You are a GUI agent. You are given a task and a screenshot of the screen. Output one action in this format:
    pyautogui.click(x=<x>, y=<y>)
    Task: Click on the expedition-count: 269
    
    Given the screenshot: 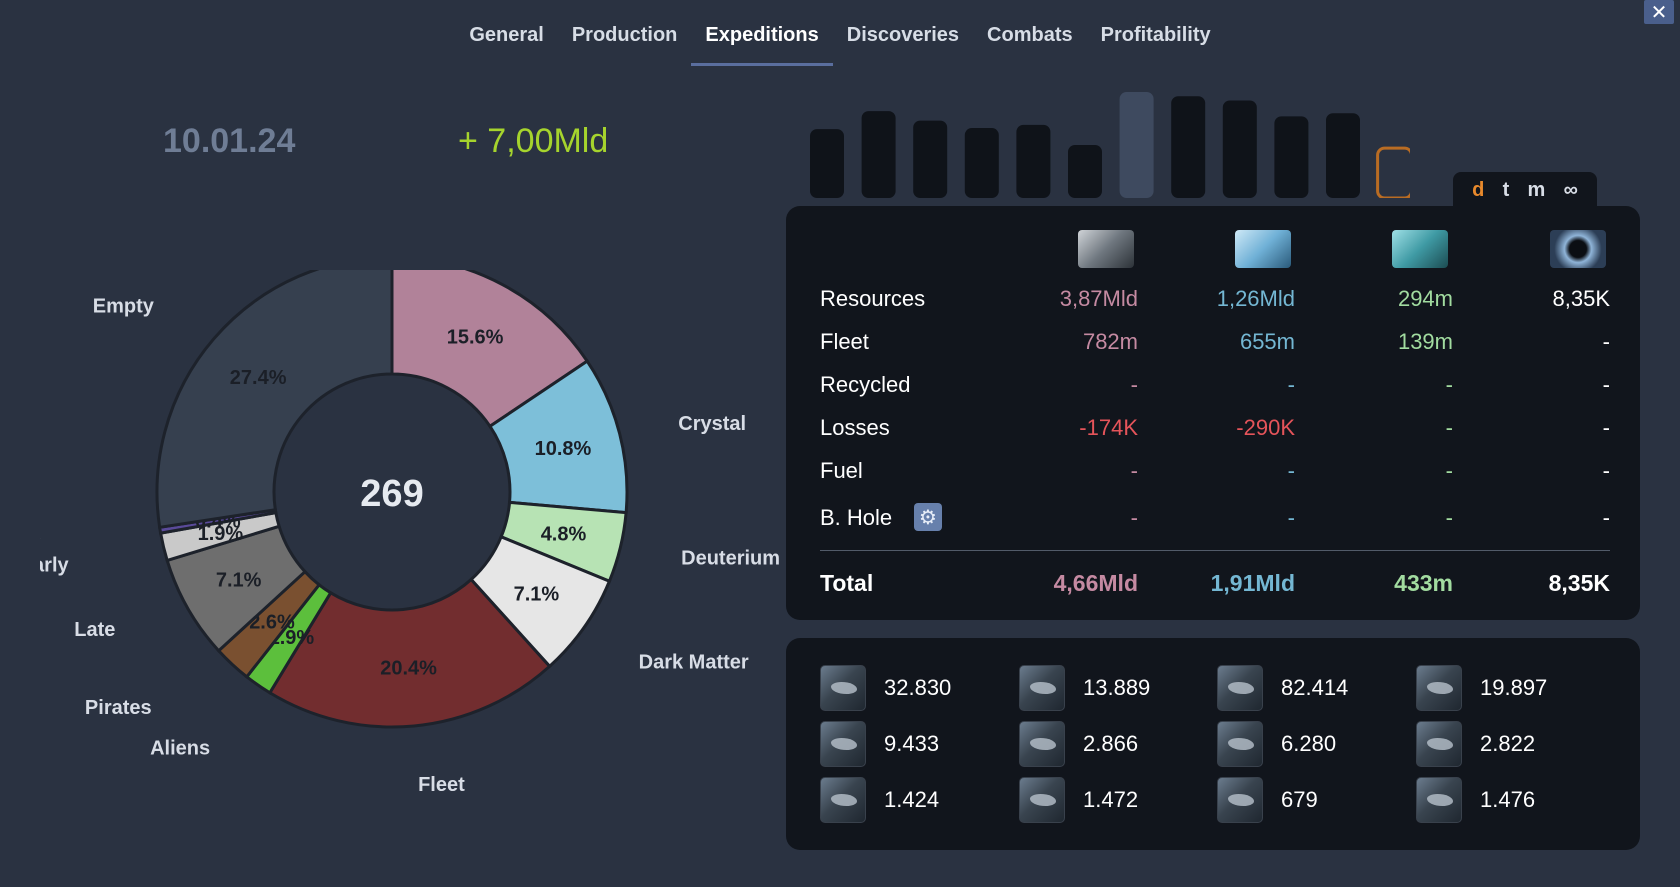 What is the action you would take?
    pyautogui.click(x=391, y=494)
    